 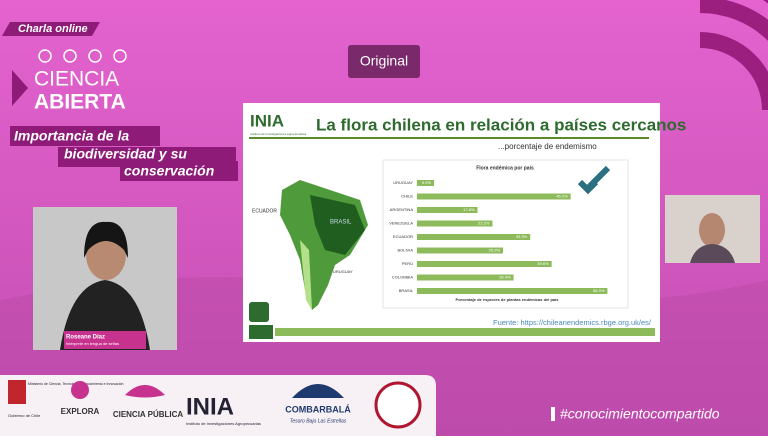 What do you see at coordinates (405, 250) in the screenshot?
I see `category-label: BOLIVIA` at bounding box center [405, 250].